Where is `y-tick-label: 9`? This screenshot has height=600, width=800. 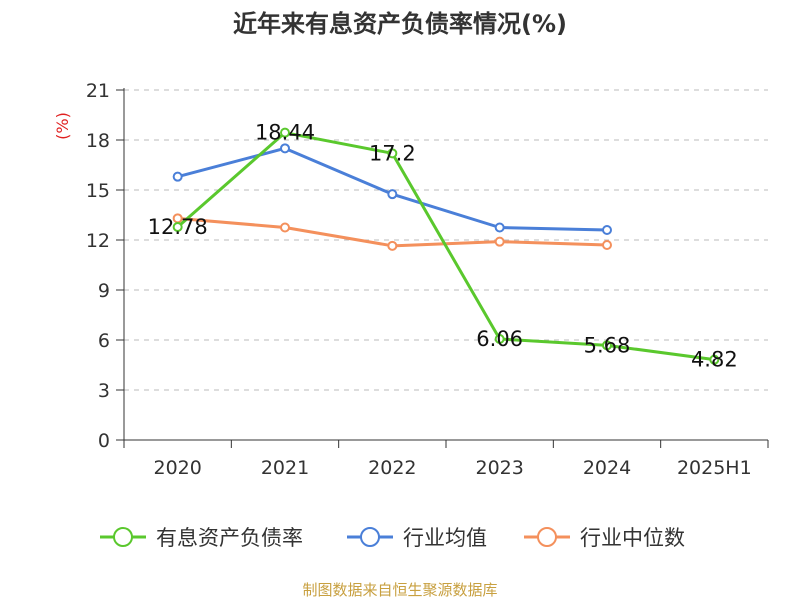 y-tick-label: 9 is located at coordinates (104, 291).